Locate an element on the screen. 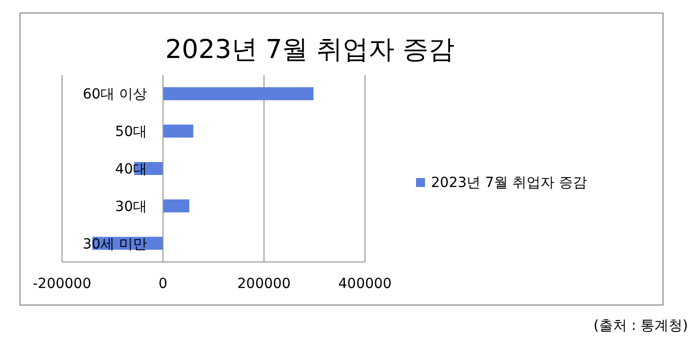 The image size is (700, 350). x-tick-label: 0 is located at coordinates (163, 284).